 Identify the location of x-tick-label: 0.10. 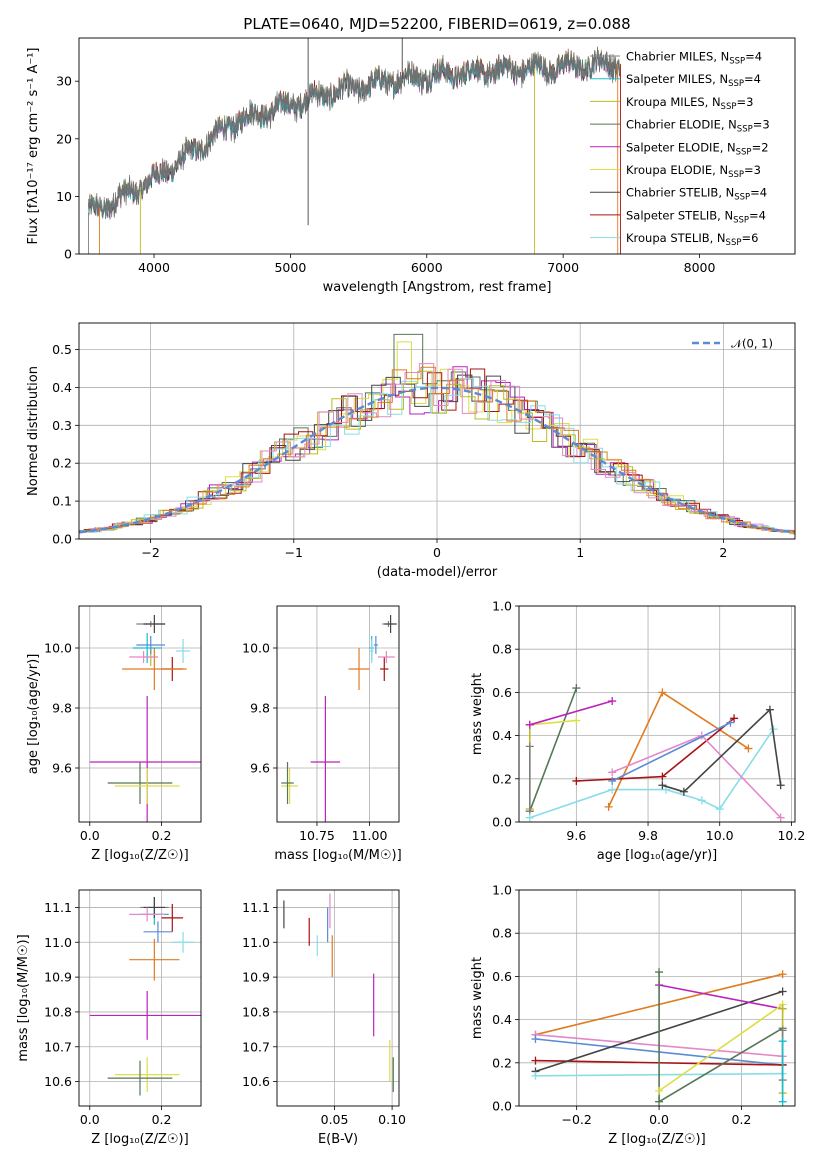
(392, 1119).